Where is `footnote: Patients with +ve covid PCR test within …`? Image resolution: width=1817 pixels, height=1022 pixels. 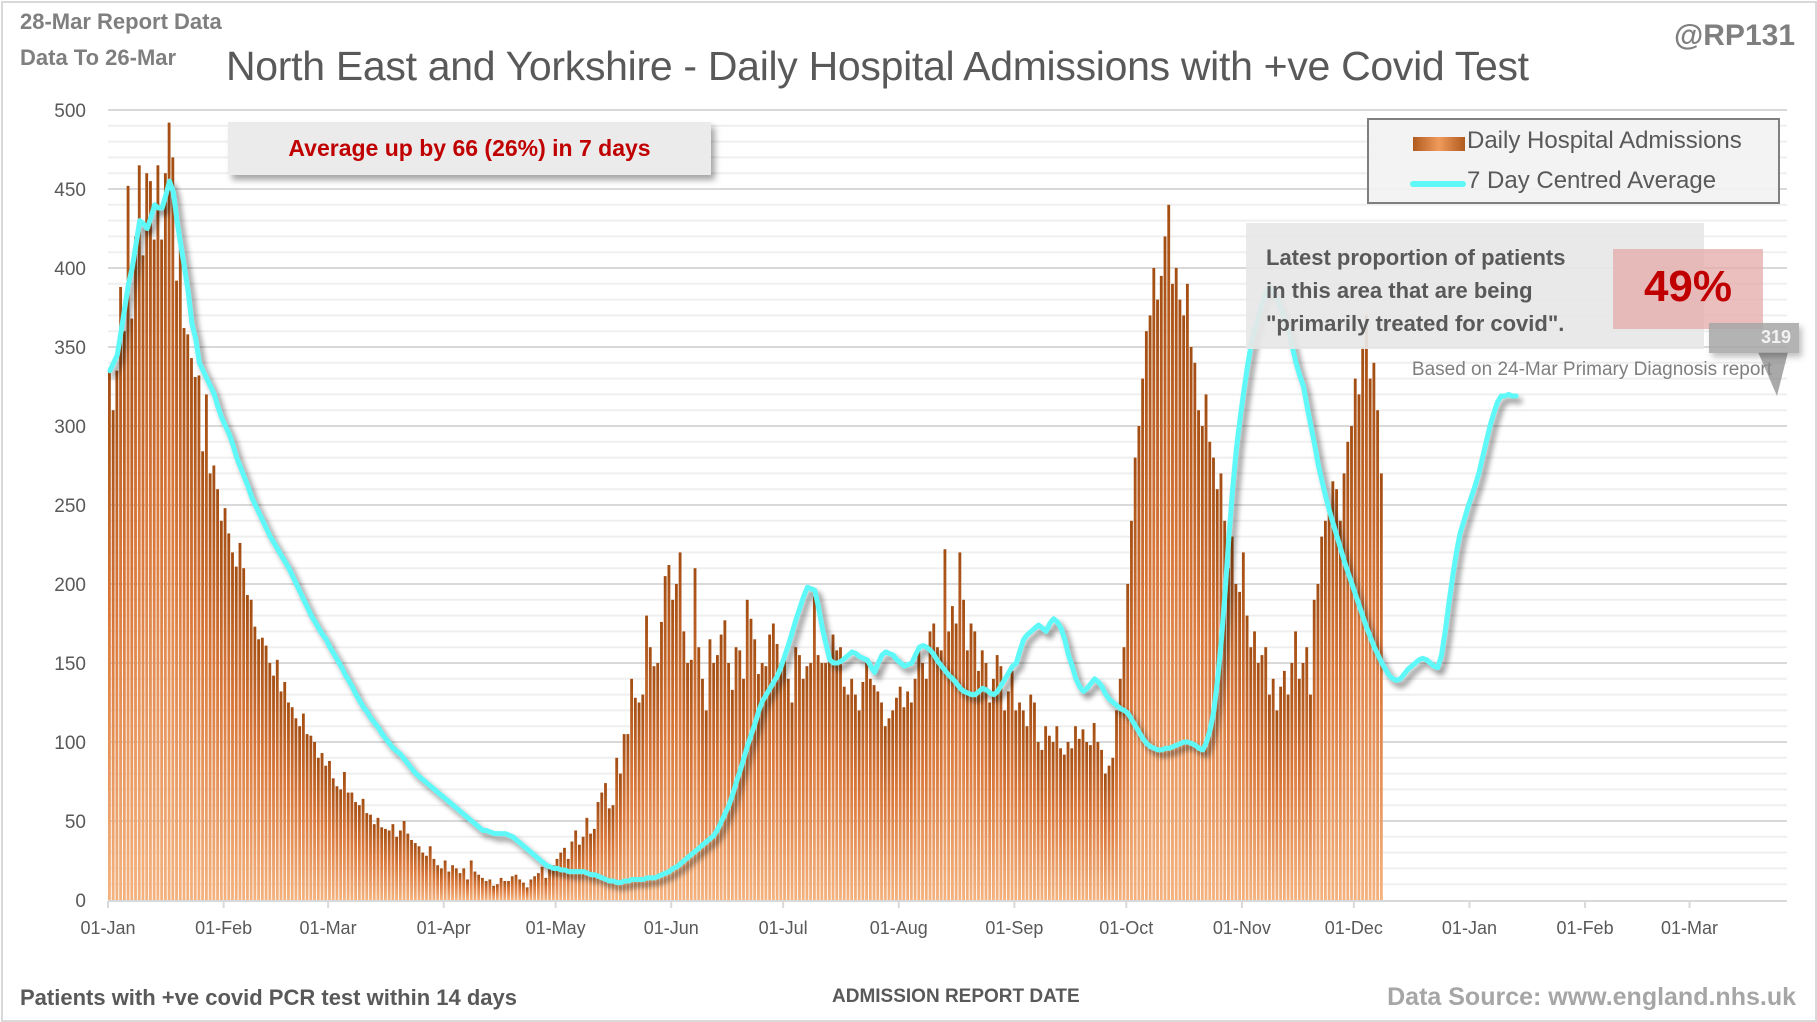
footnote: Patients with +ve covid PCR test within … is located at coordinates (268, 997).